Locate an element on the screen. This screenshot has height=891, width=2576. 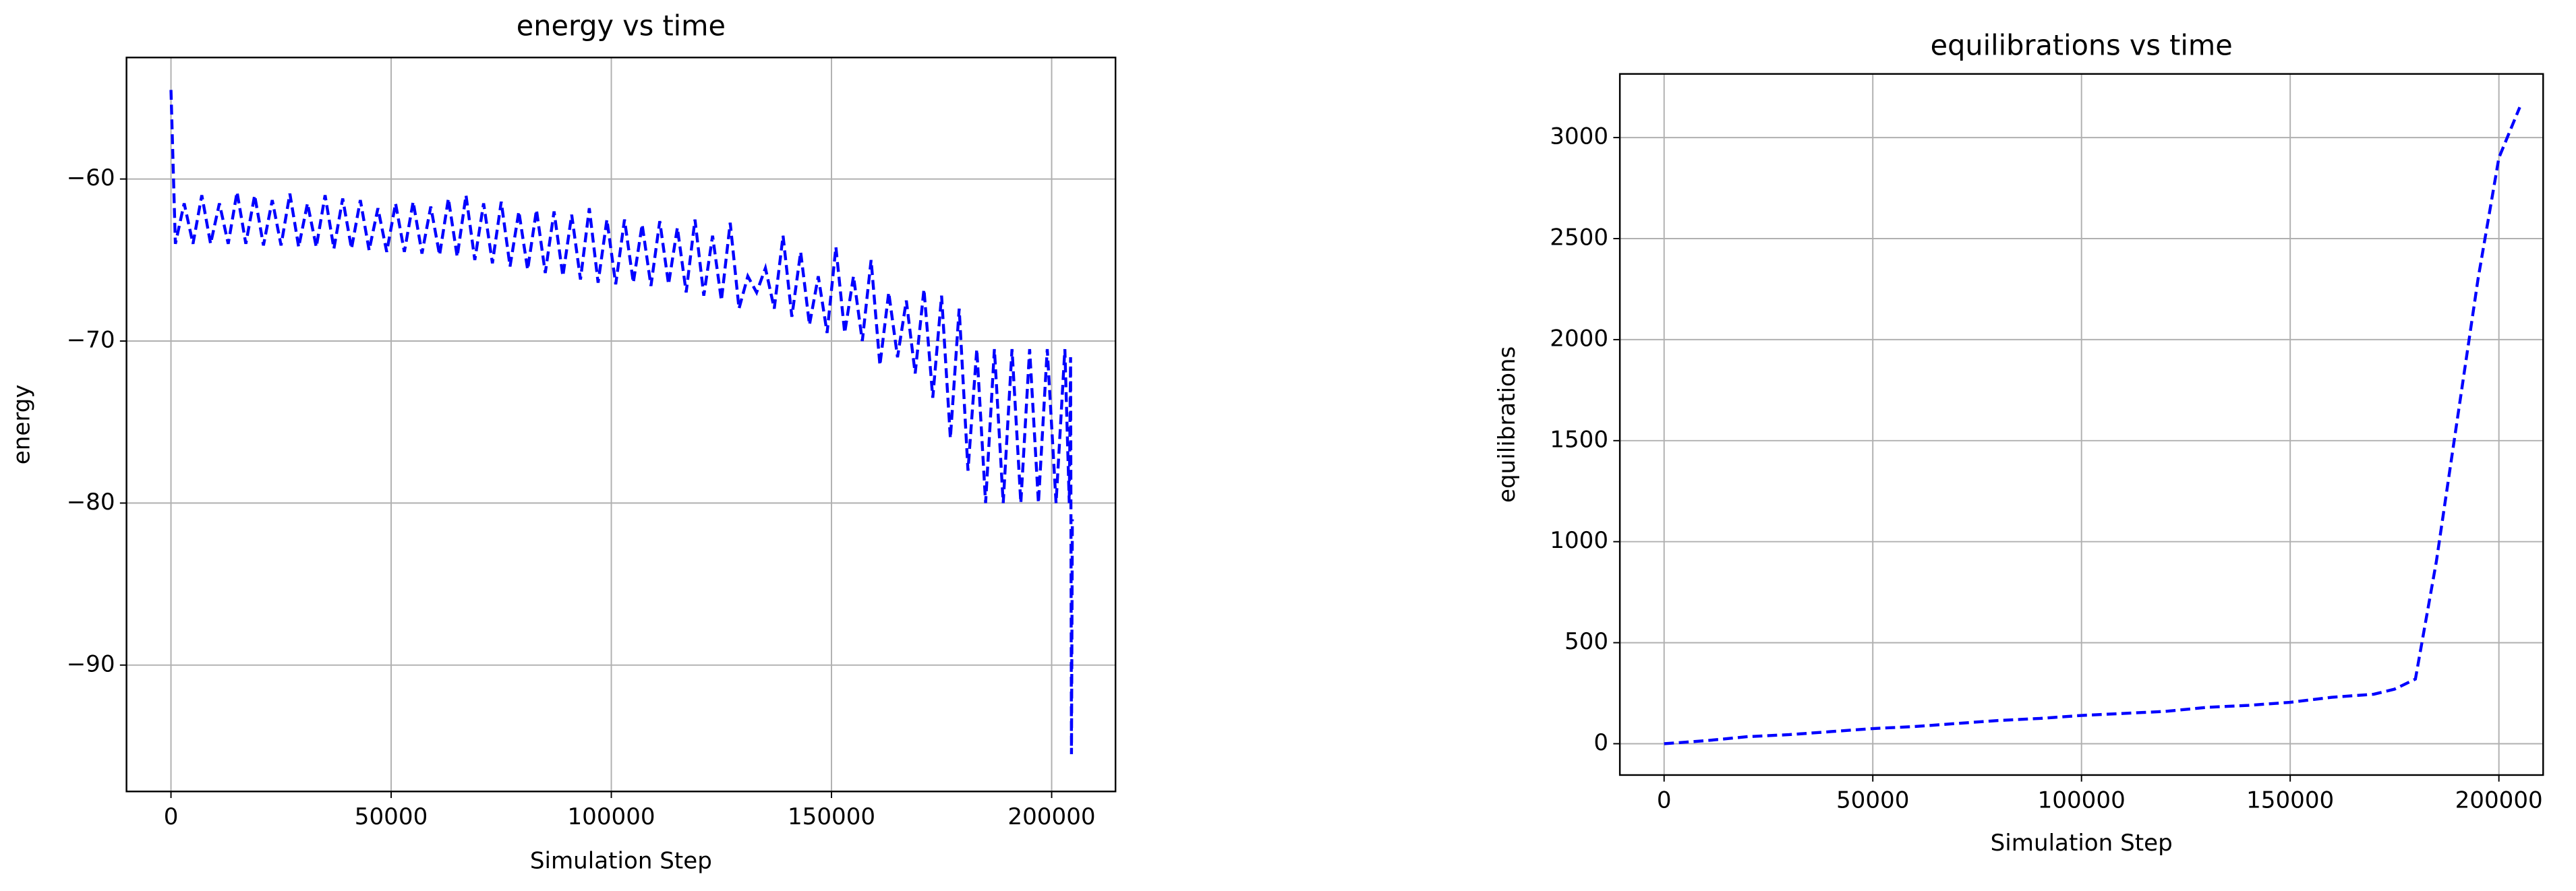
y-tick-label: −70 is located at coordinates (91, 340).